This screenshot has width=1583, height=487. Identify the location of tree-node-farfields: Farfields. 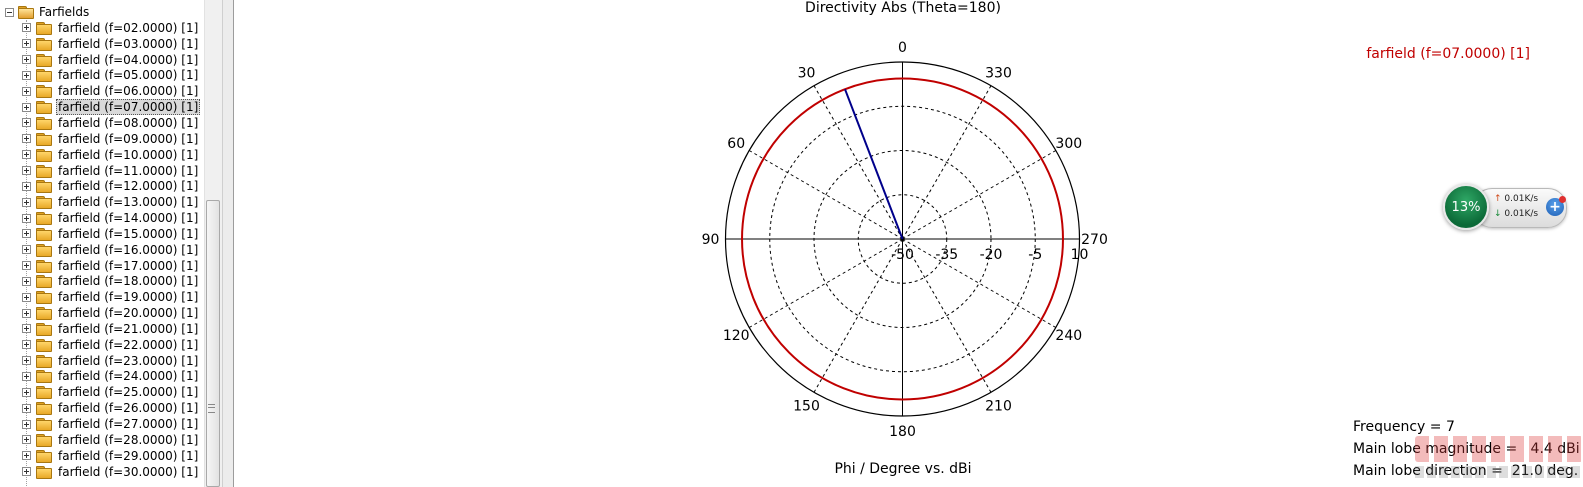
(44, 12).